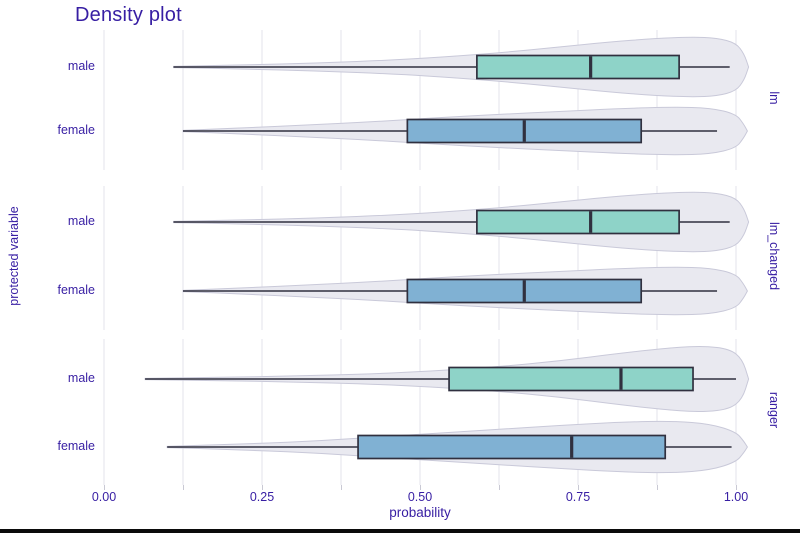 The width and height of the screenshot is (800, 535). What do you see at coordinates (81, 221) in the screenshot?
I see `y-tick-label-lm_changed-male: male` at bounding box center [81, 221].